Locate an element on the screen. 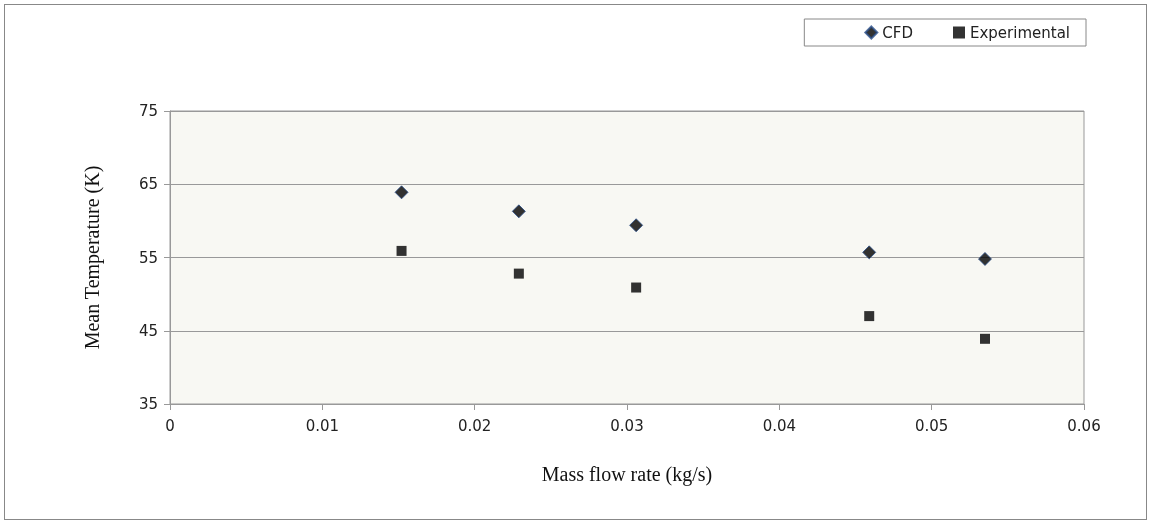 The width and height of the screenshot is (1153, 526). y-axis-title: Mean Temperature (K) is located at coordinates (92, 257).